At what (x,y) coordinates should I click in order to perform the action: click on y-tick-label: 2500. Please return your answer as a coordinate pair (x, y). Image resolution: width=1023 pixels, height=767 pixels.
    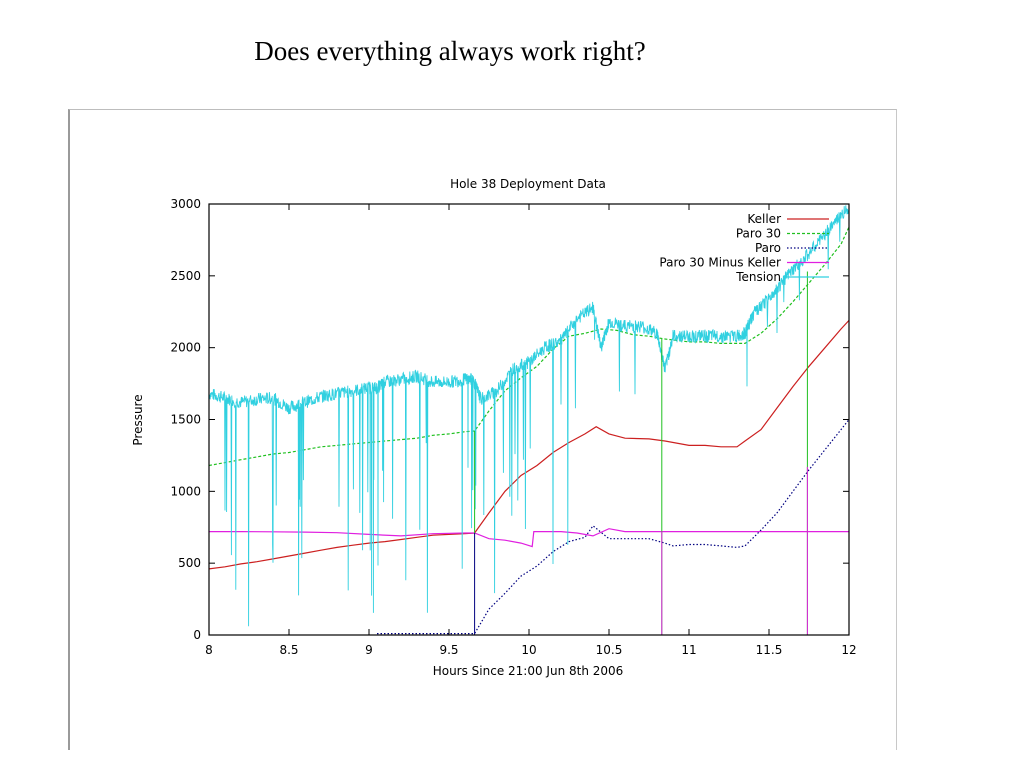
    Looking at the image, I should click on (185, 276).